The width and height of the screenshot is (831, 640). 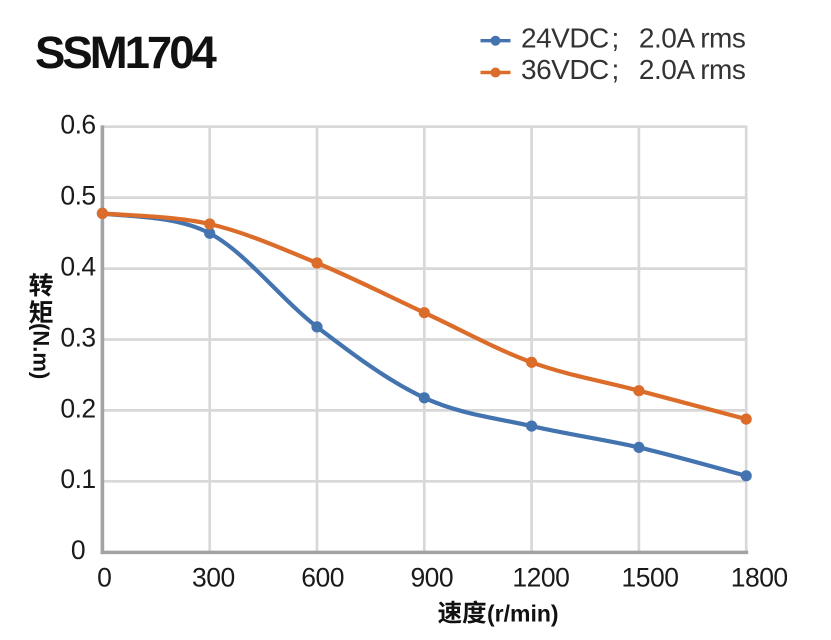 What do you see at coordinates (565, 37) in the screenshot?
I see `svg-text: 24VDC` at bounding box center [565, 37].